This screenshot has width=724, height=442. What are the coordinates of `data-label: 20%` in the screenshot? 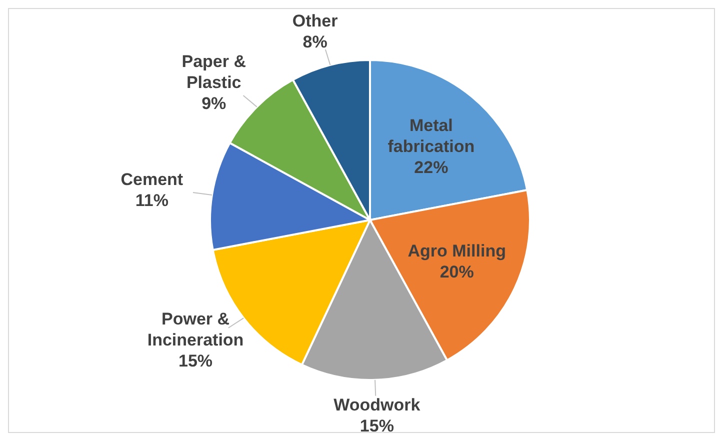 It's located at (457, 272).